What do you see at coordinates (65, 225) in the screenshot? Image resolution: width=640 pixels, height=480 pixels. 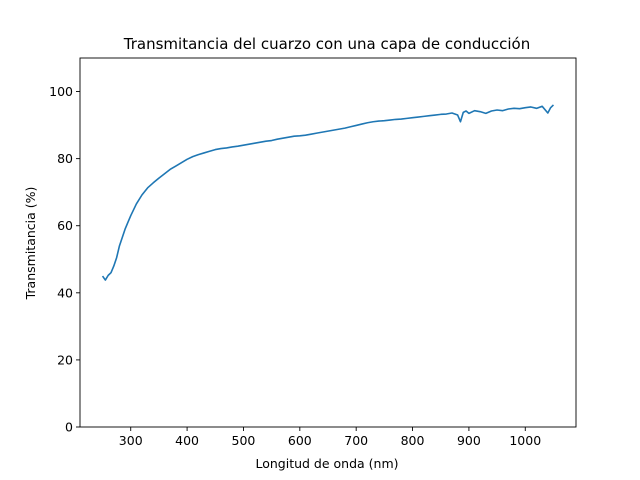 I see `y-tick-label: 60` at bounding box center [65, 225].